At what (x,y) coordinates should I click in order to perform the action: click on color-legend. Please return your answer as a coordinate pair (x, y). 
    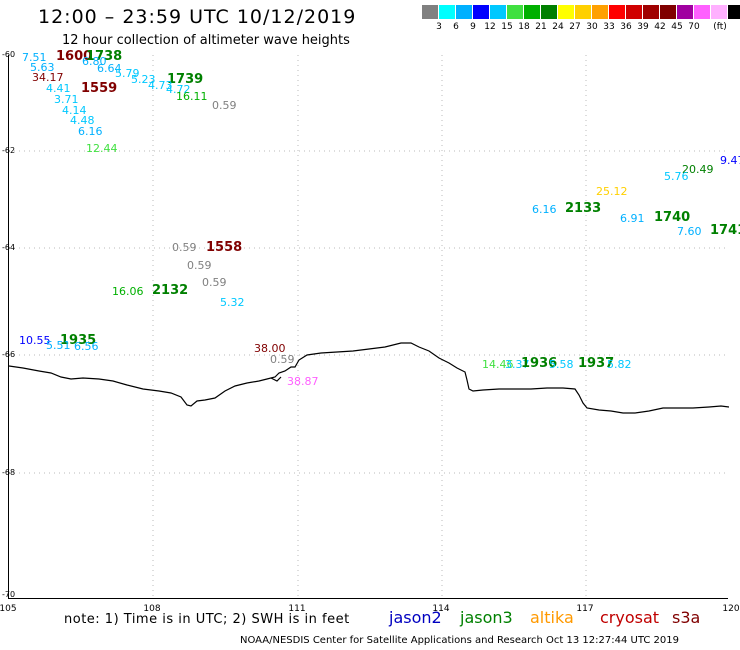
    Looking at the image, I should click on (581, 12).